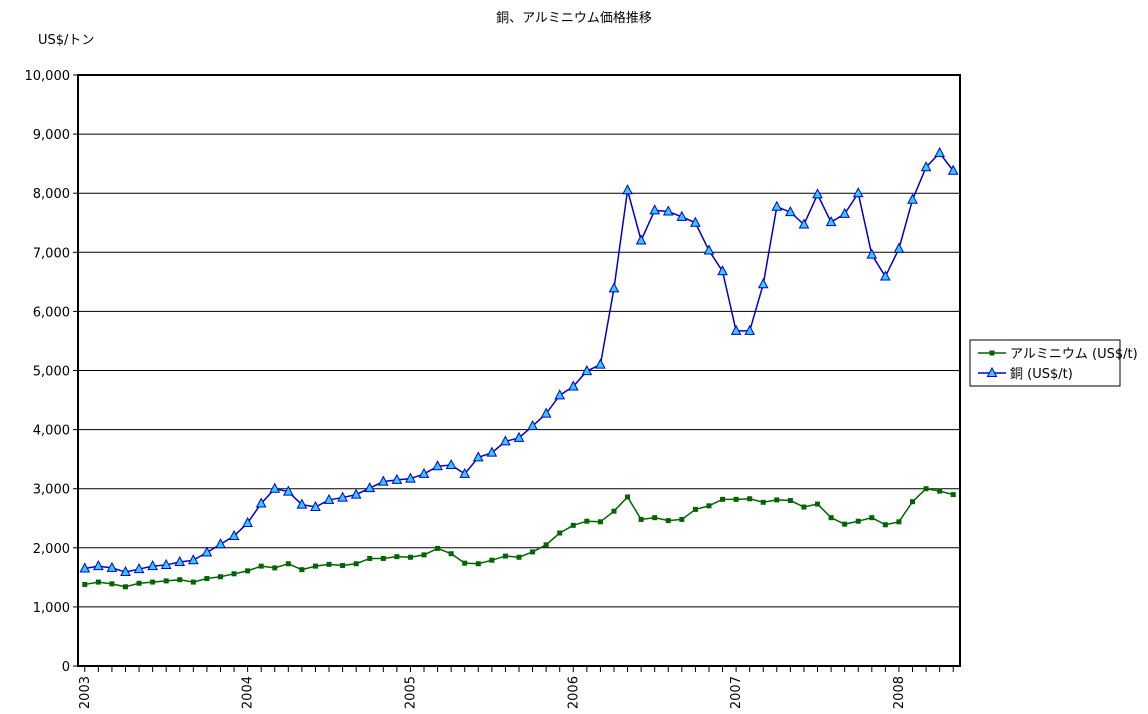  Describe the element at coordinates (51, 194) in the screenshot. I see `y-tick-label: 8,000` at that location.